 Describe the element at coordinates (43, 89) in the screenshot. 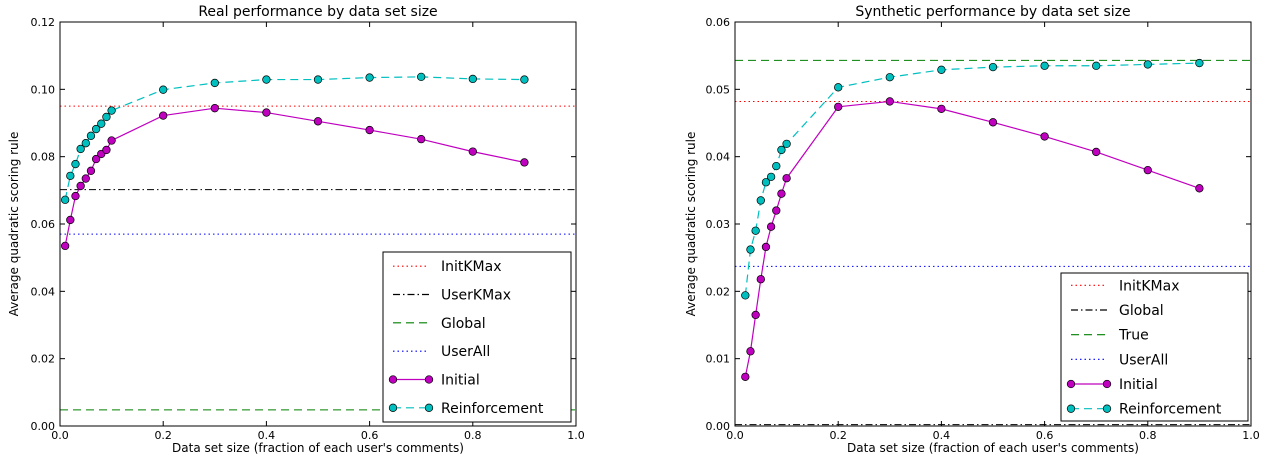

I see `y-tick-label: 0.10` at that location.